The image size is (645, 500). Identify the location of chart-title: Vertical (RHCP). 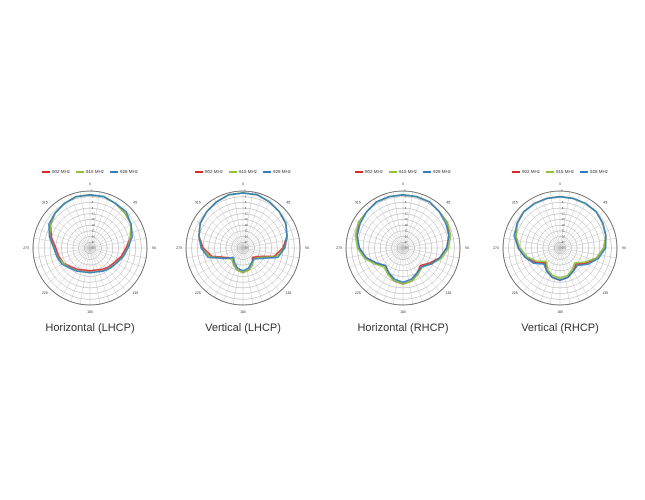
(560, 328).